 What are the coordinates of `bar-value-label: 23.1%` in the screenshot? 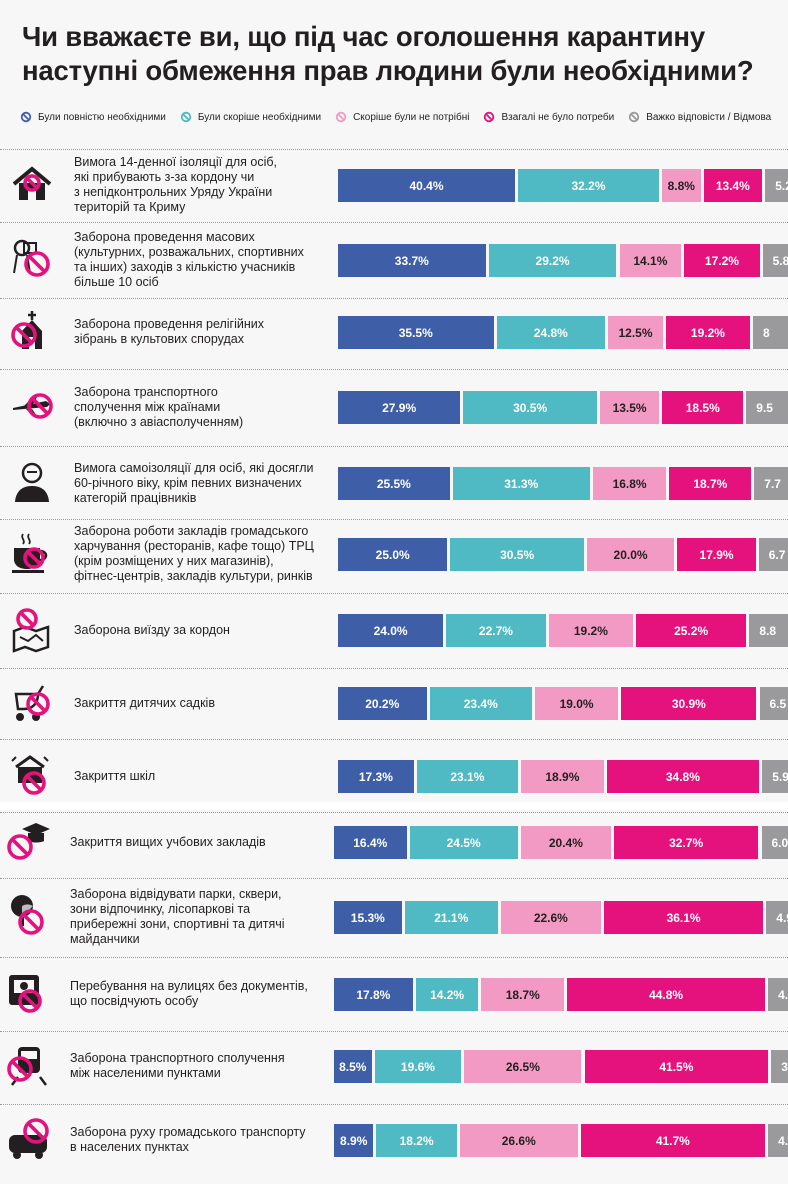 It's located at (467, 776).